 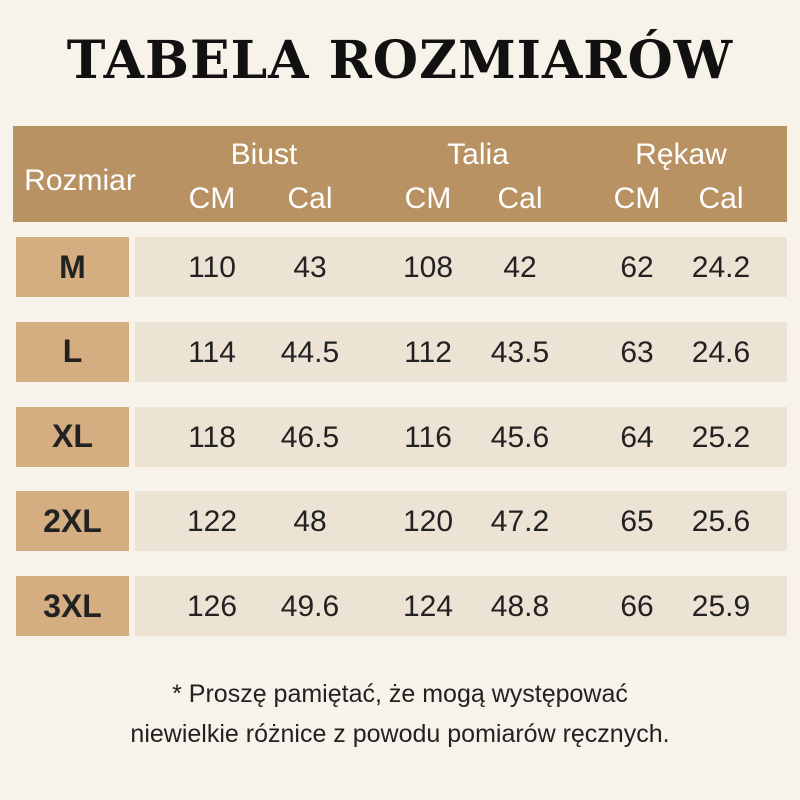 What do you see at coordinates (721, 352) in the screenshot?
I see `value-cell: 24.6` at bounding box center [721, 352].